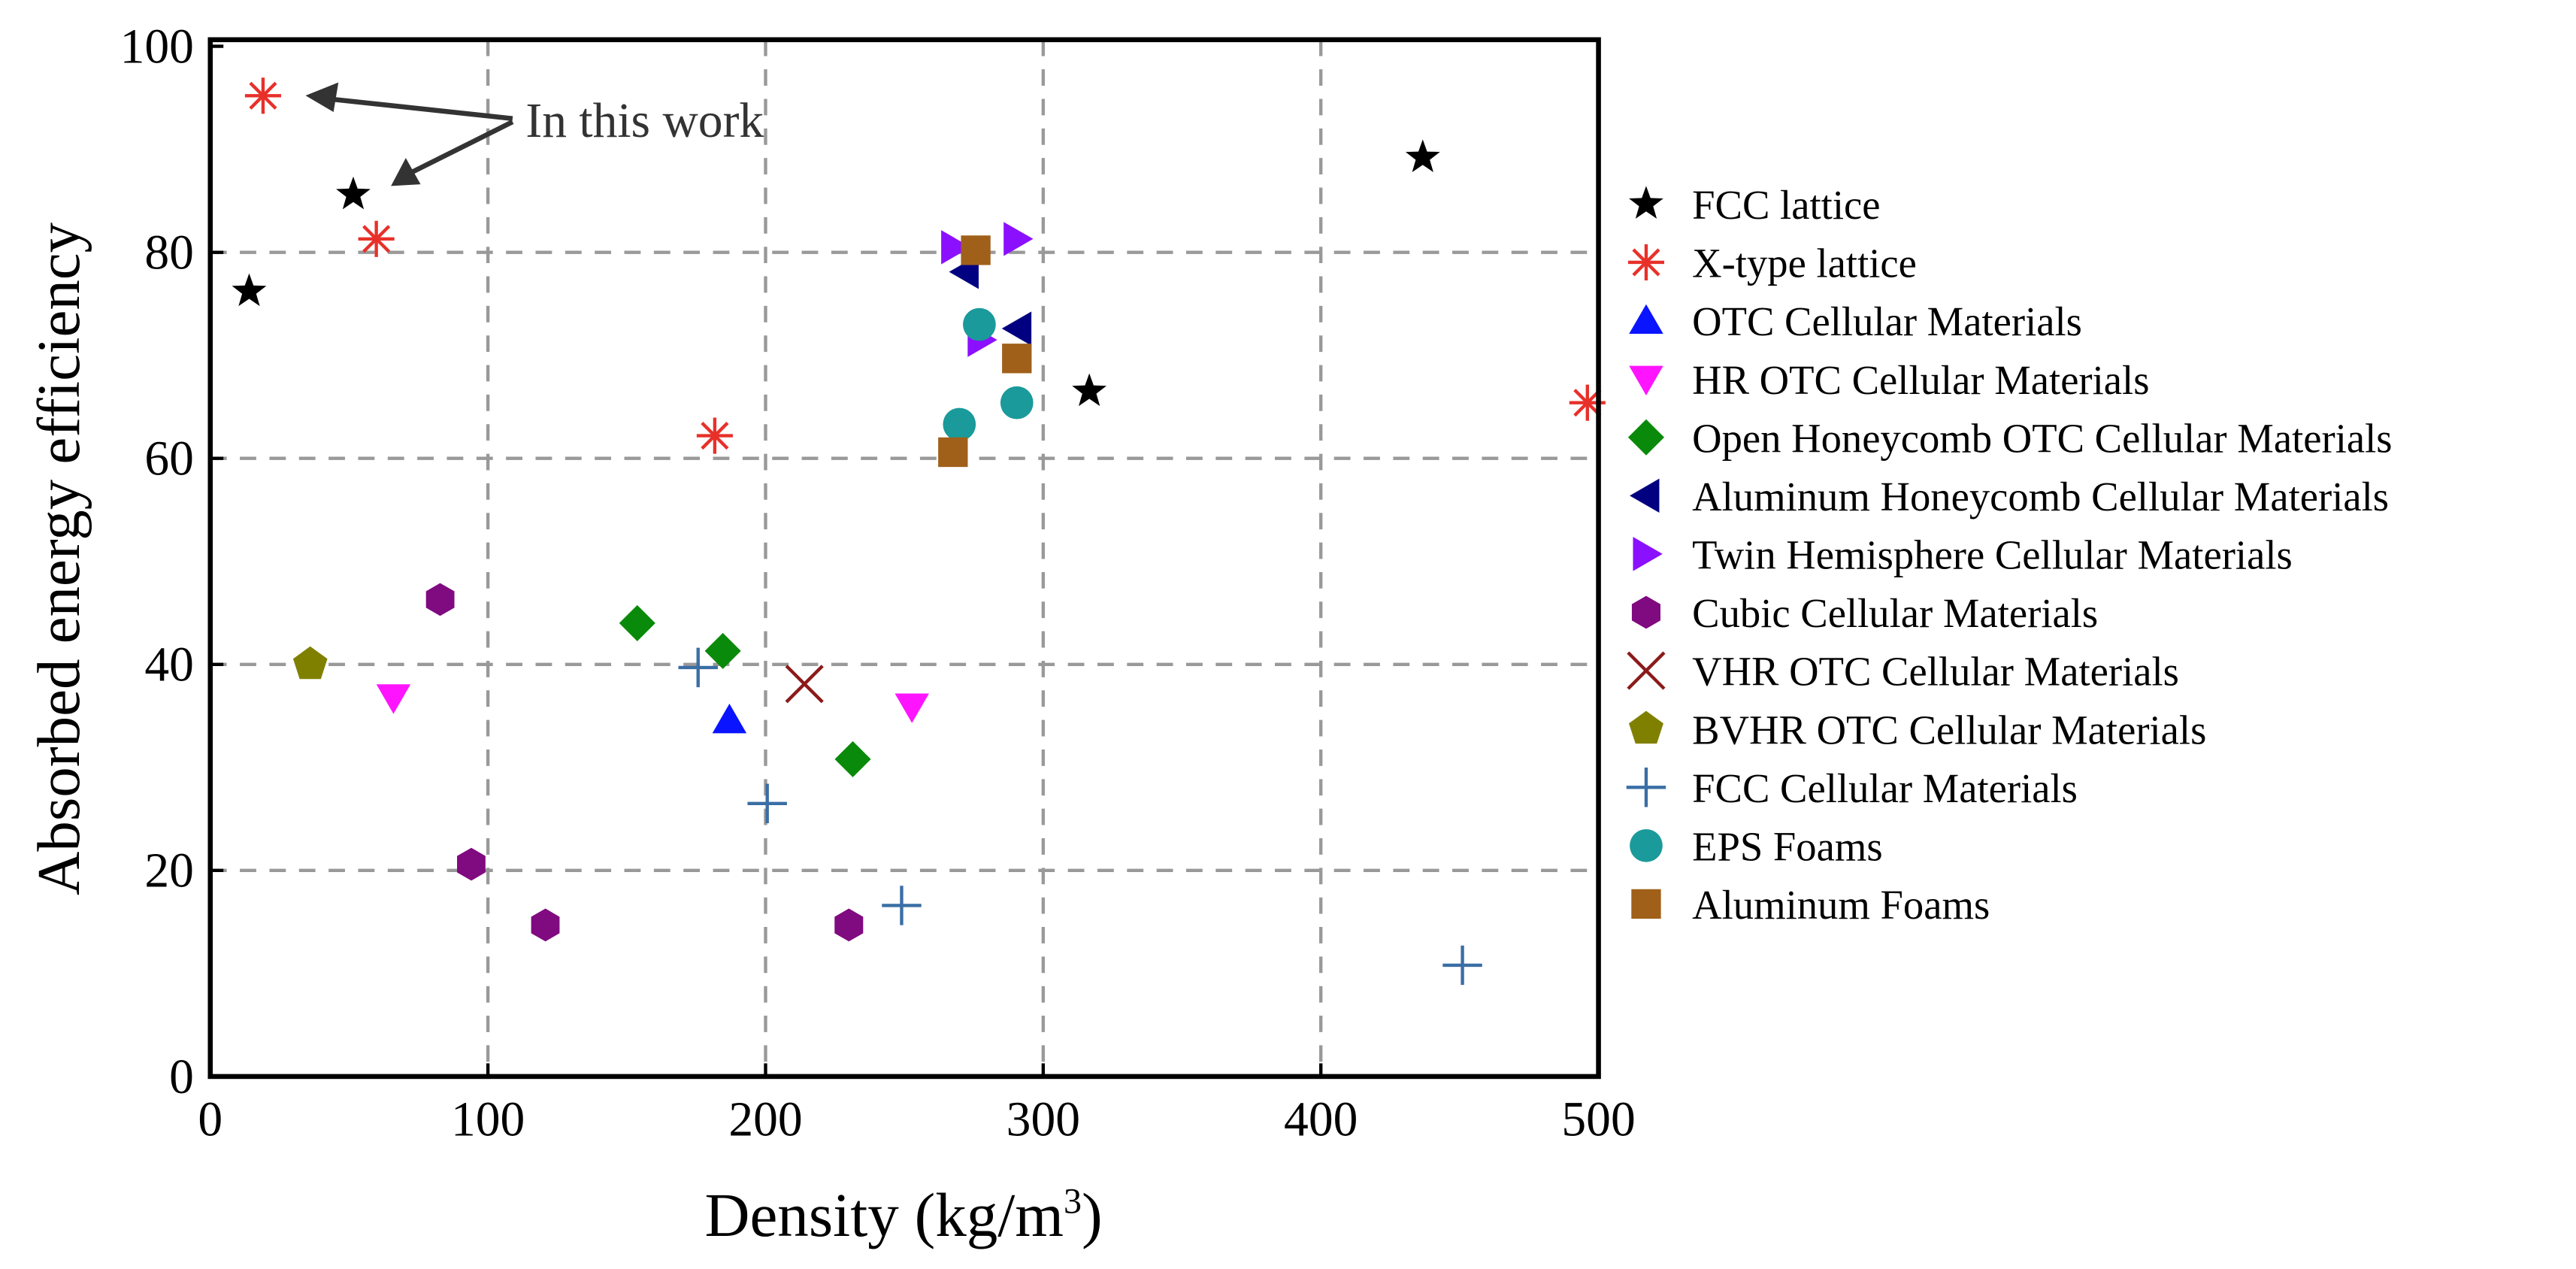  What do you see at coordinates (1645, 437) in the screenshot?
I see `legend-marker-open-honeycomb-otc-cellular-materials` at bounding box center [1645, 437].